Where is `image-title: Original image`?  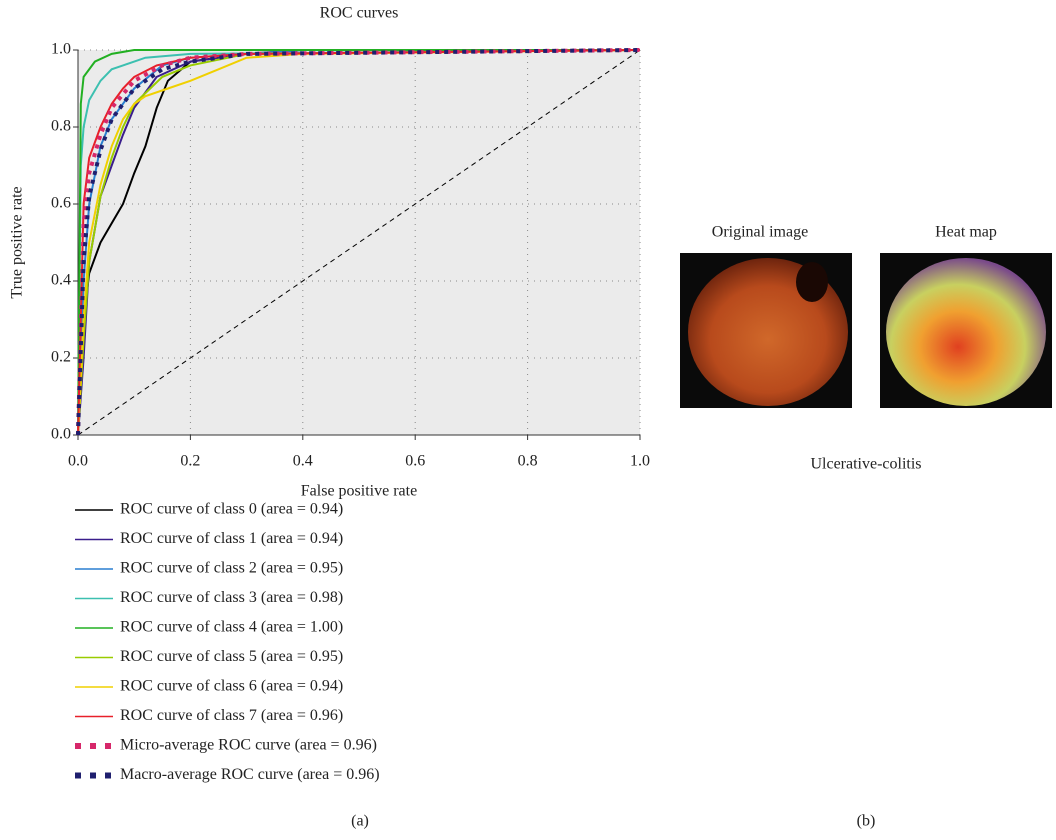 image-title: Original image is located at coordinates (760, 232).